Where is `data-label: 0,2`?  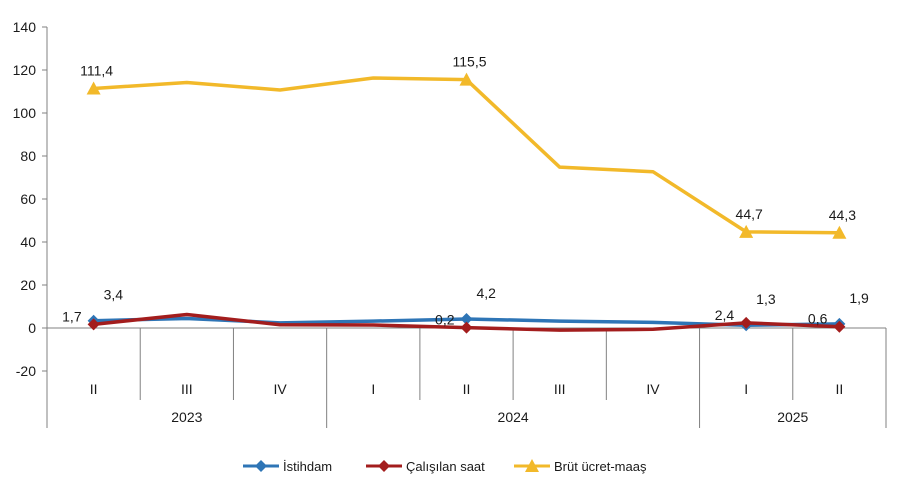
data-label: 0,2 is located at coordinates (445, 320).